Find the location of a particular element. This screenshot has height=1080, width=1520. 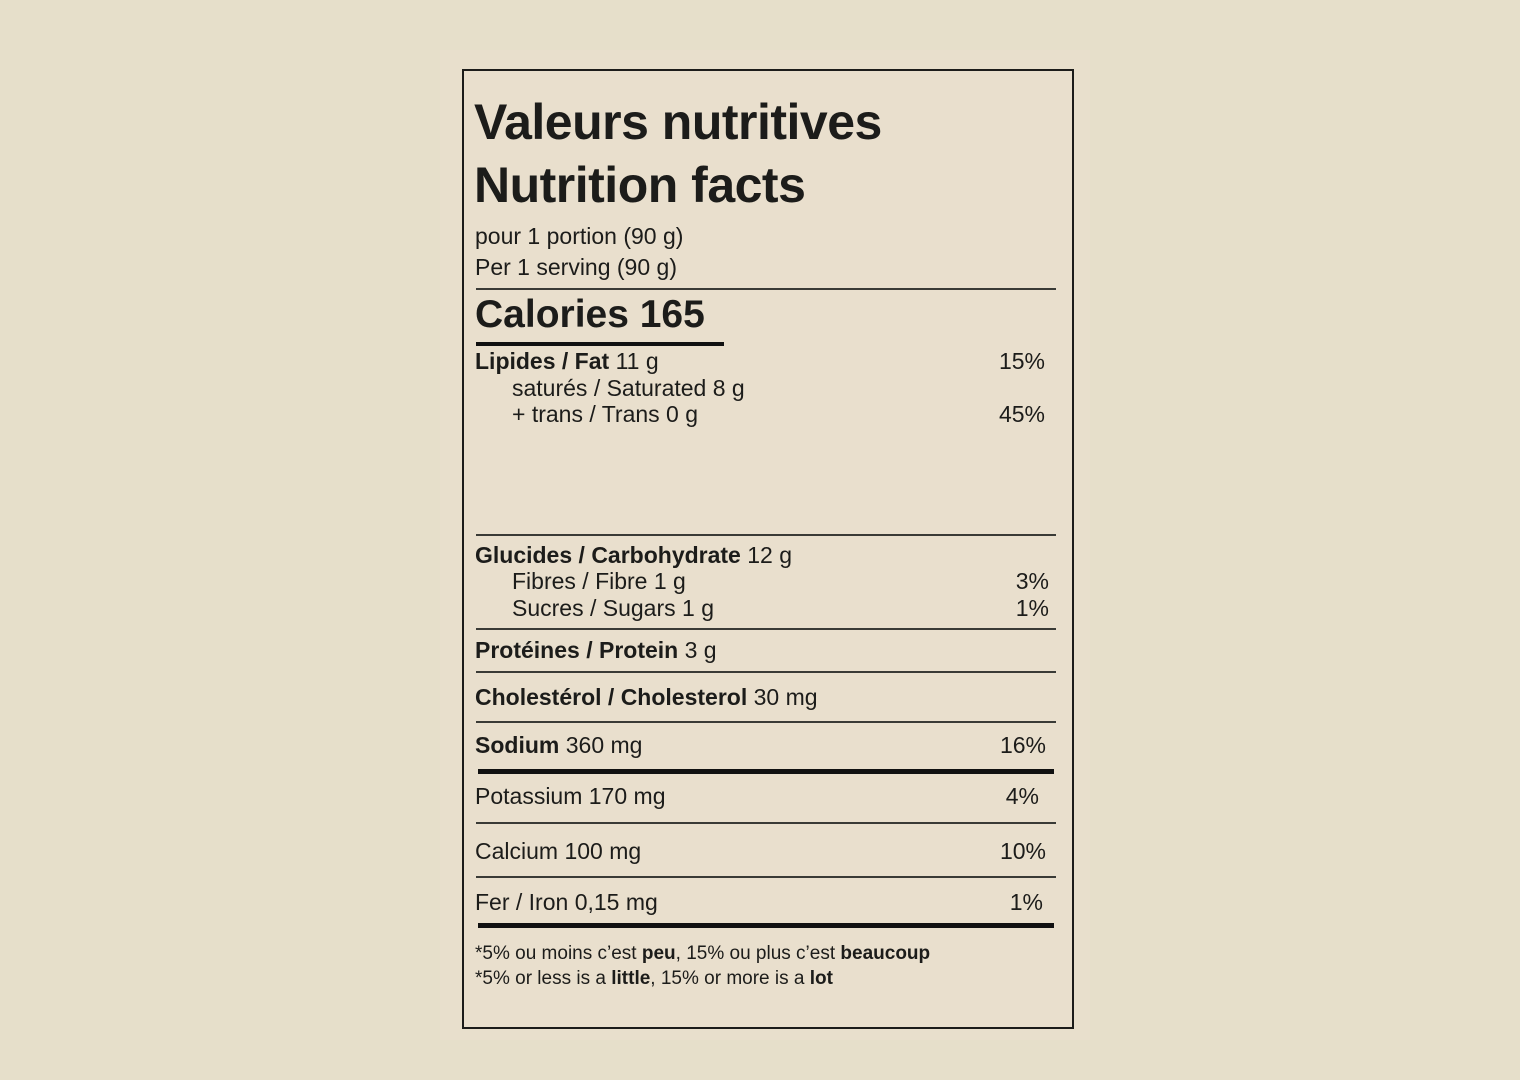

serving-size-en: Per 1 serving (90 g) is located at coordinates (576, 267).